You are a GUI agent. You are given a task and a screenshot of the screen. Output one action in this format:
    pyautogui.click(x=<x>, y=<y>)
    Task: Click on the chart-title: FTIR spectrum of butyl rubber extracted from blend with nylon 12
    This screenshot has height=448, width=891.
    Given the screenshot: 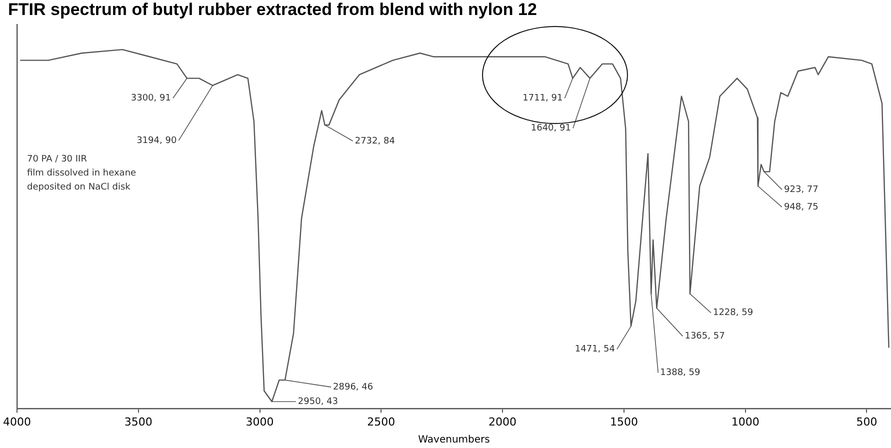 What is the action you would take?
    pyautogui.click(x=272, y=9)
    